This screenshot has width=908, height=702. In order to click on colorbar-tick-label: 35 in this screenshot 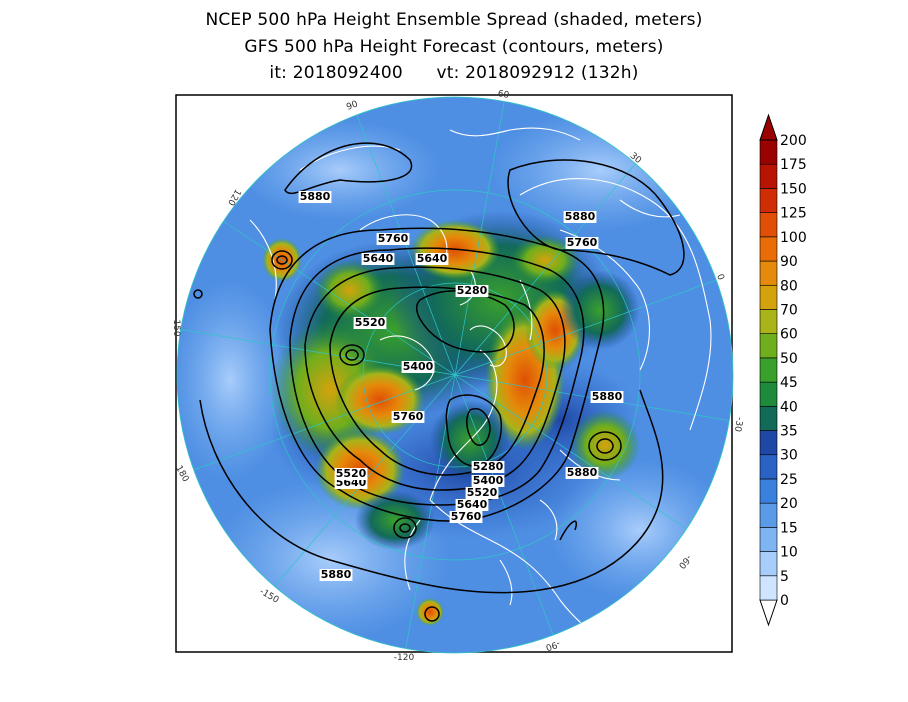, I will do `click(789, 432)`.